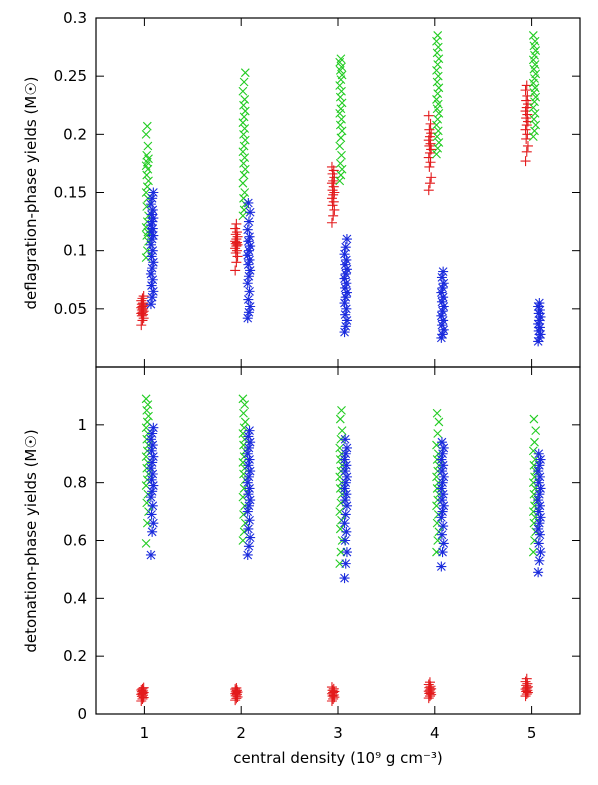  I want to click on ytick-label: 0.1, so click(75, 251).